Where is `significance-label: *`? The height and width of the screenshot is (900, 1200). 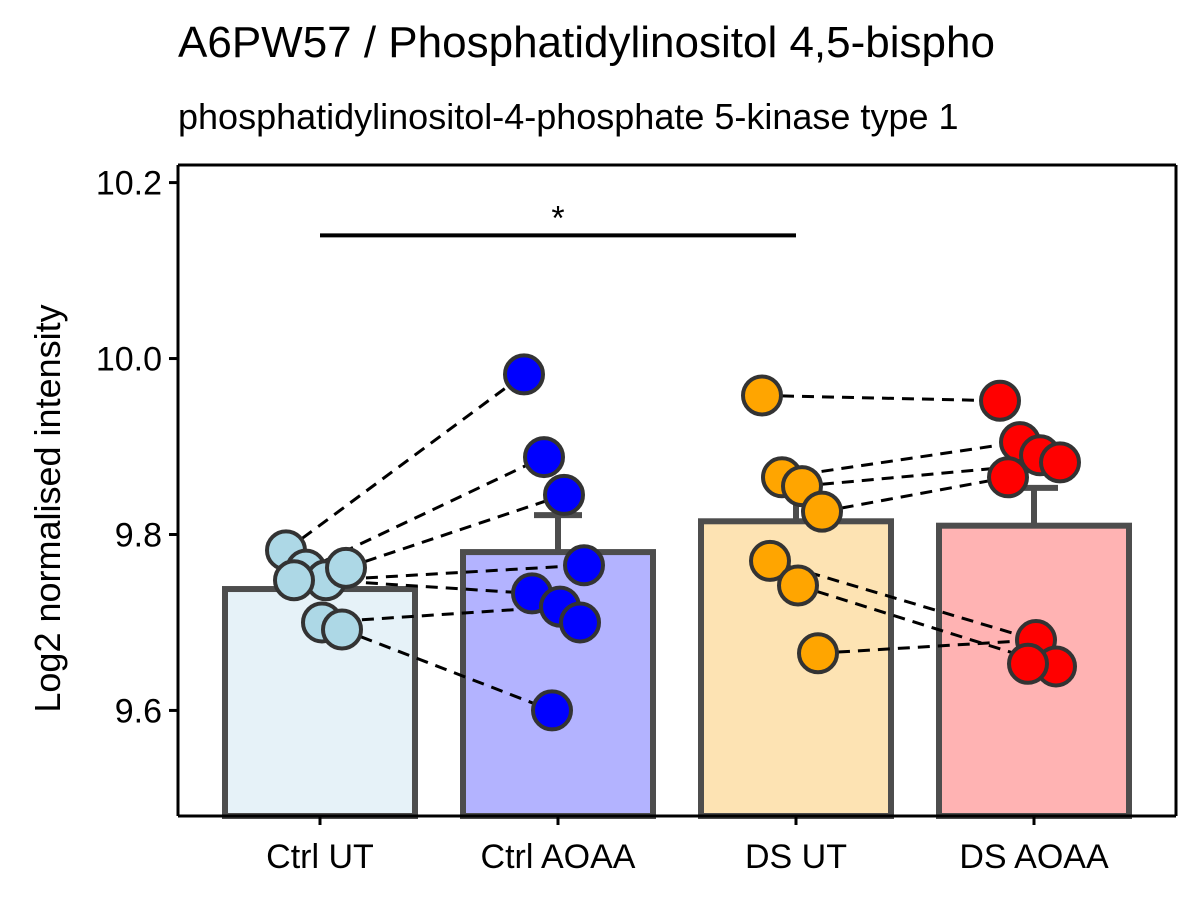
significance-label: * is located at coordinates (557, 218).